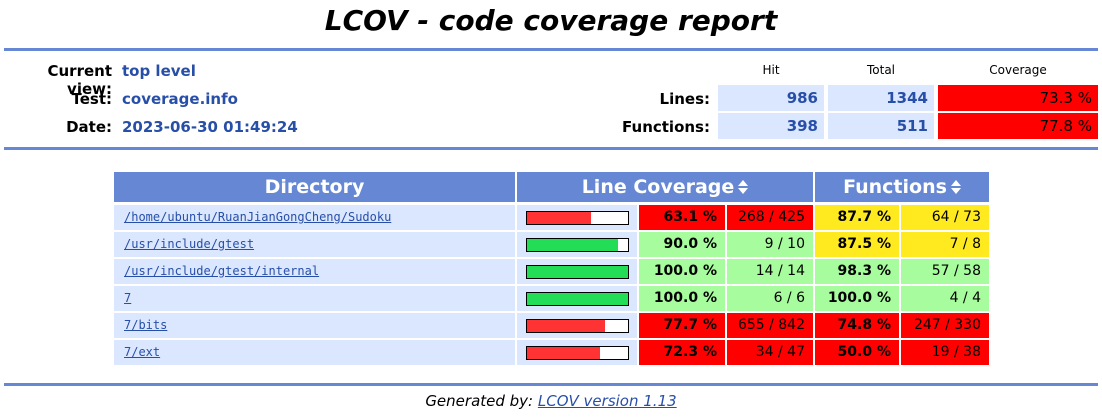 Image resolution: width=1102 pixels, height=417 pixels. I want to click on line-coverage-count: 6 / 6, so click(770, 298).